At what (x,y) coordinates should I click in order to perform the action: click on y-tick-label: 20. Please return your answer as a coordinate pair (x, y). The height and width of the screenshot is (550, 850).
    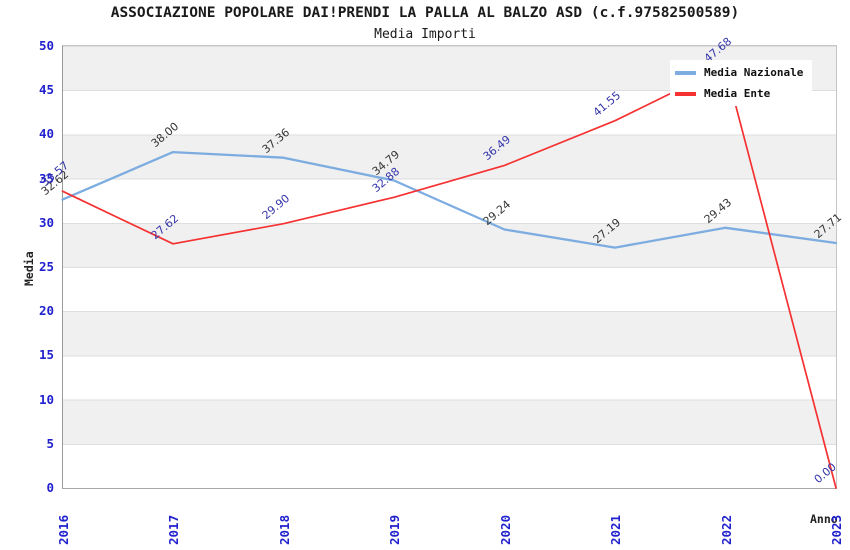
    Looking at the image, I should click on (46, 311).